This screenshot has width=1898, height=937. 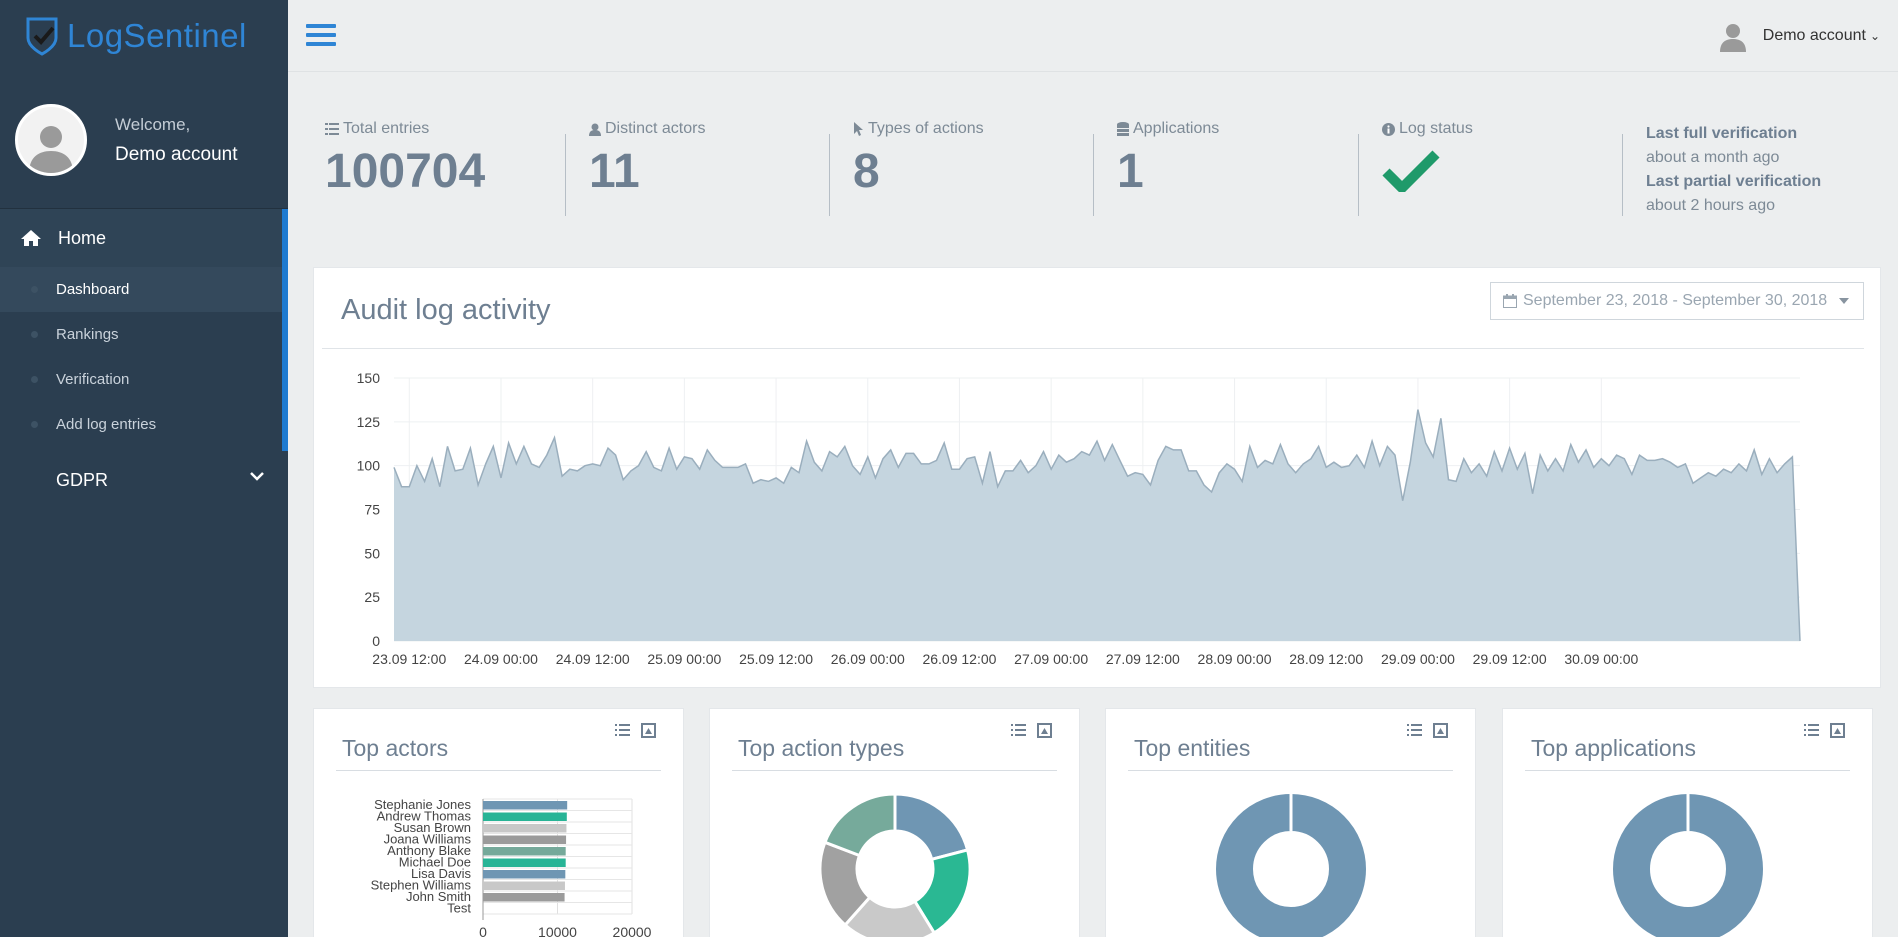 What do you see at coordinates (82, 237) in the screenshot?
I see `sidebar-item-label: Home` at bounding box center [82, 237].